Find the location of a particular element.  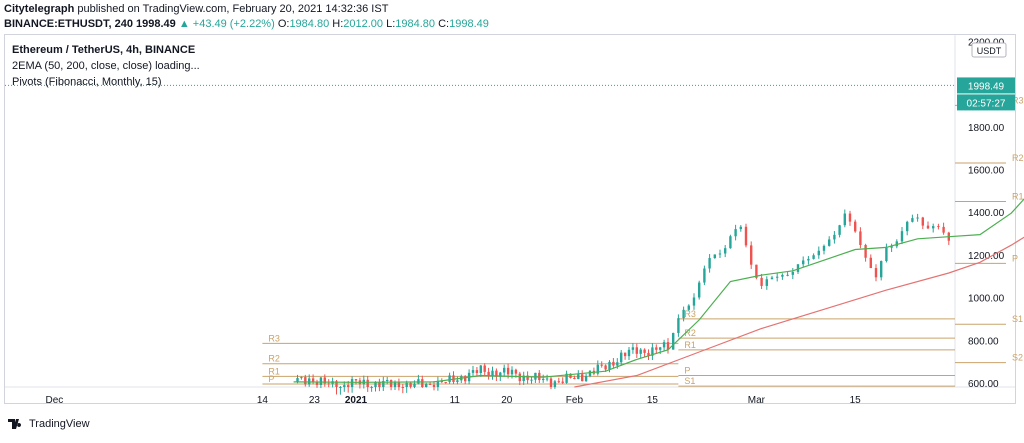

x-tick-label: 11 is located at coordinates (455, 400).